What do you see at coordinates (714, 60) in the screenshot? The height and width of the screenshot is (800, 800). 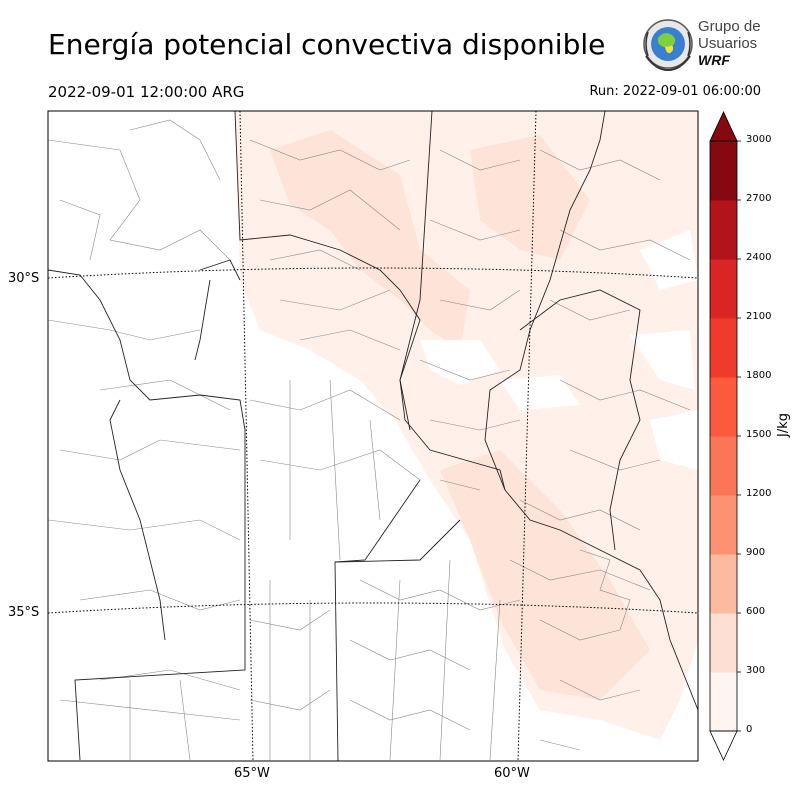 I see `logo-line3: WRF` at bounding box center [714, 60].